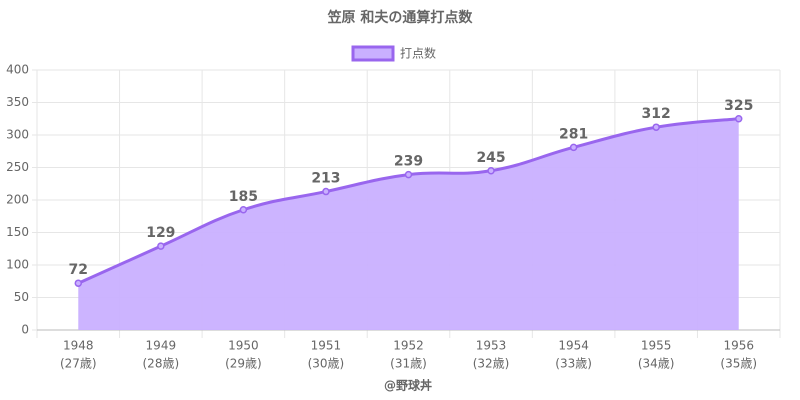  What do you see at coordinates (78, 270) in the screenshot?
I see `value-label: 72` at bounding box center [78, 270].